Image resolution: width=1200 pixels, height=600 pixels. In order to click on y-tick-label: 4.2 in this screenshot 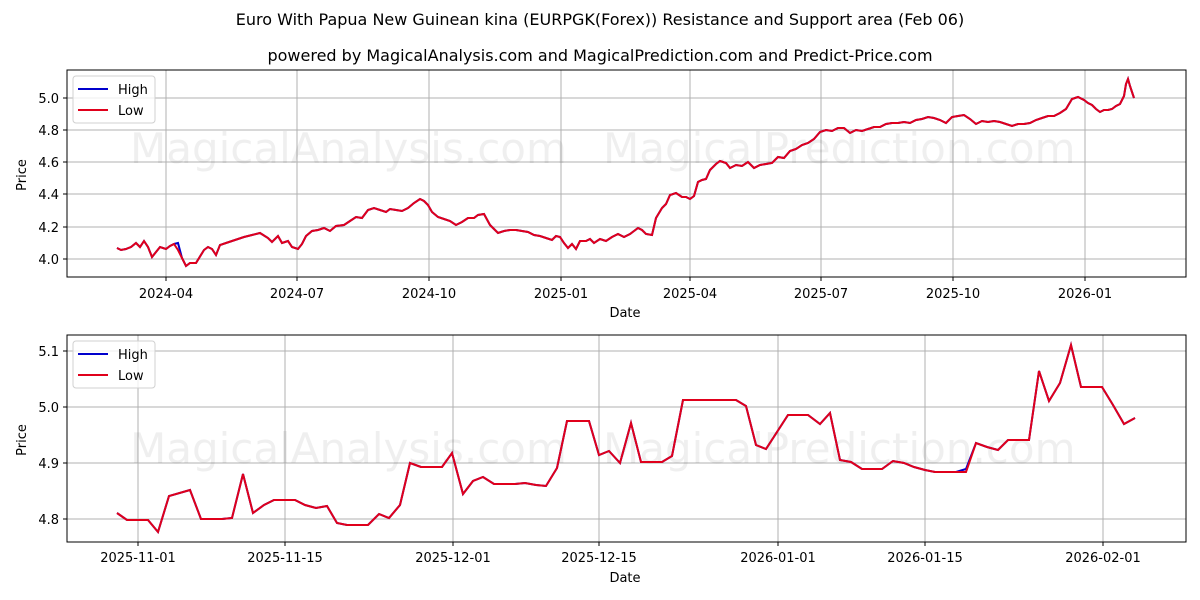, I will do `click(48, 228)`.